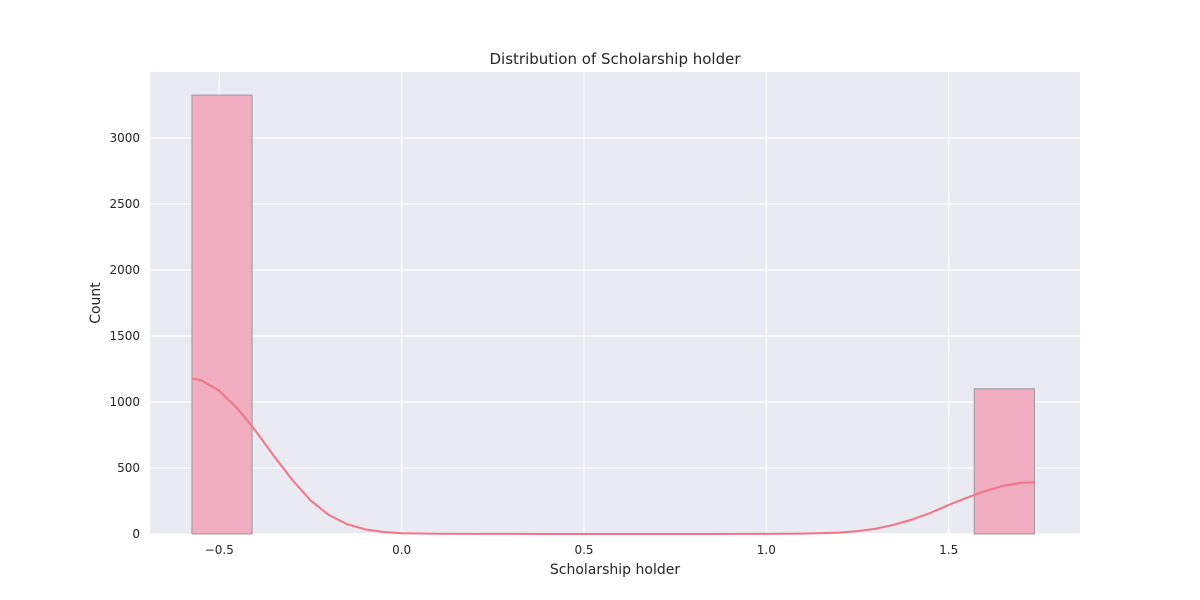 The height and width of the screenshot is (600, 1200). Describe the element at coordinates (124, 270) in the screenshot. I see `y-tick-label: 2000` at that location.